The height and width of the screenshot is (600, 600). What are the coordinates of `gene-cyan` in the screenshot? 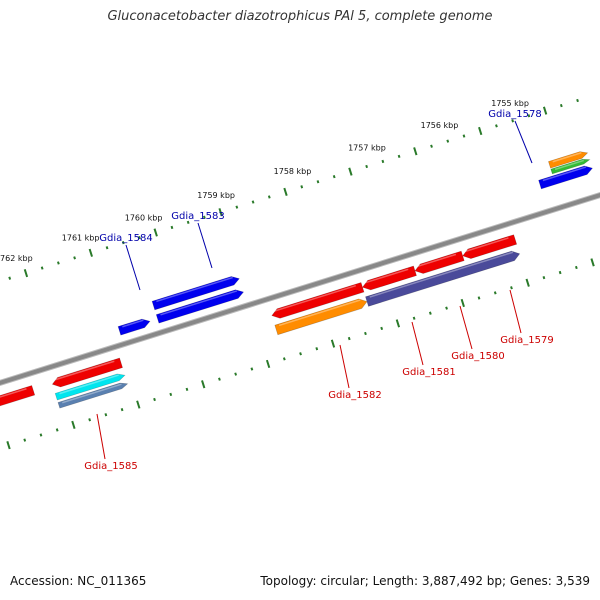 It's located at (90, 387).